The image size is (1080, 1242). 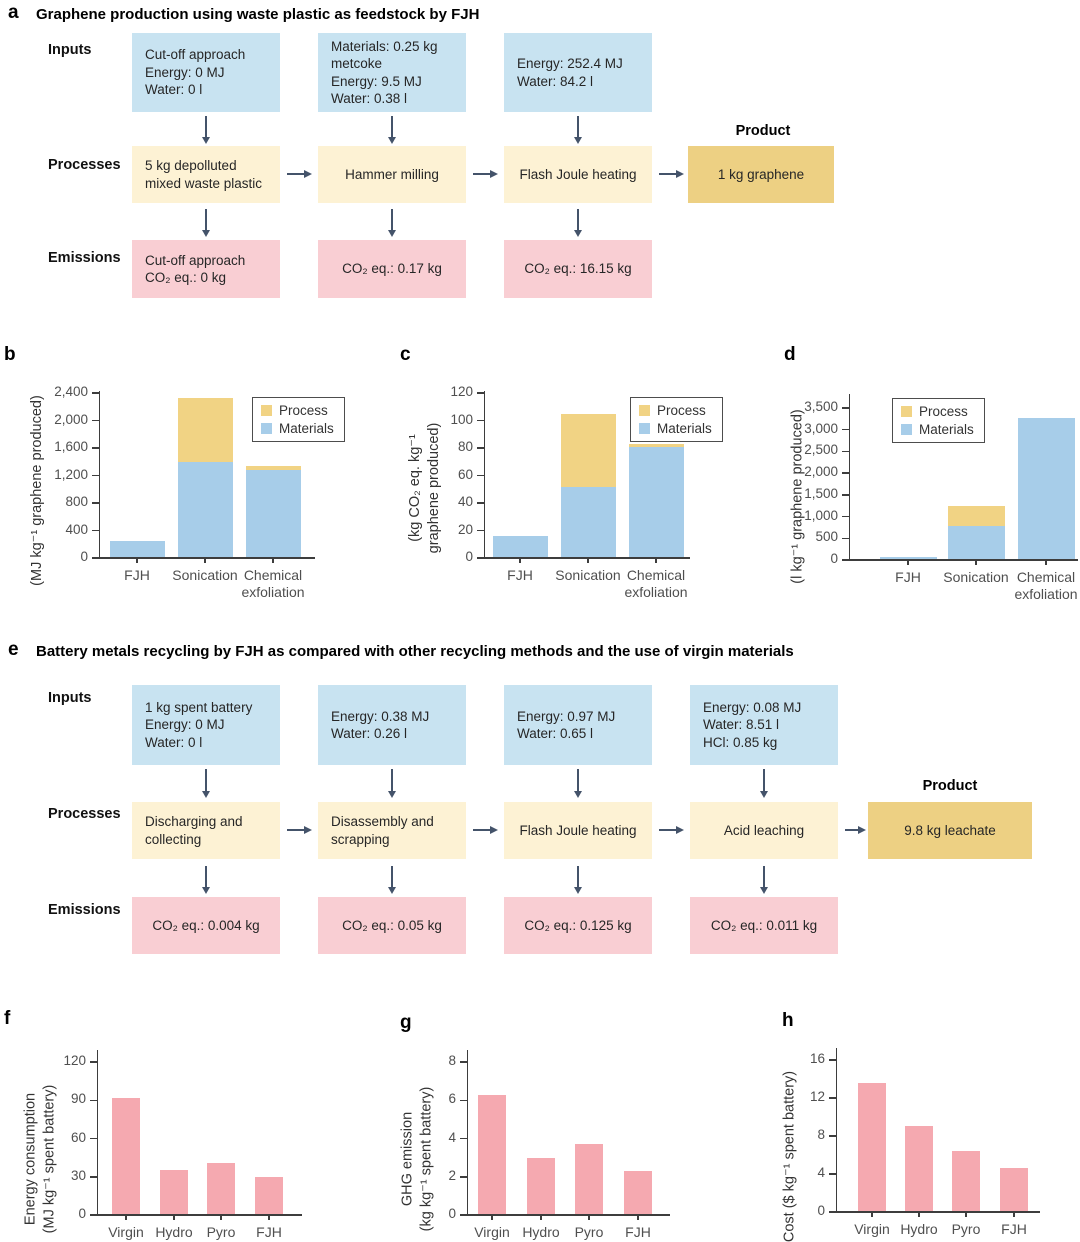 What do you see at coordinates (84, 910) in the screenshot?
I see `row-label-emissions-e: Emissions` at bounding box center [84, 910].